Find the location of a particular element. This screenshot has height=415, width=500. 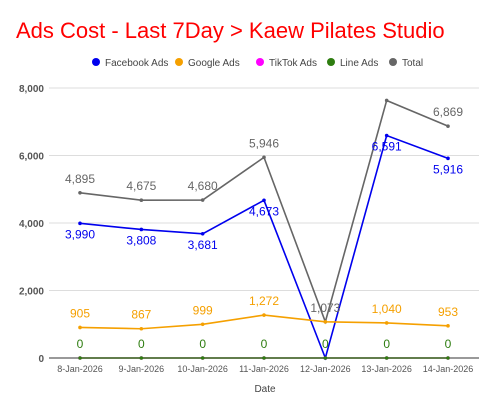

x-axis-title: Date is located at coordinates (265, 389).